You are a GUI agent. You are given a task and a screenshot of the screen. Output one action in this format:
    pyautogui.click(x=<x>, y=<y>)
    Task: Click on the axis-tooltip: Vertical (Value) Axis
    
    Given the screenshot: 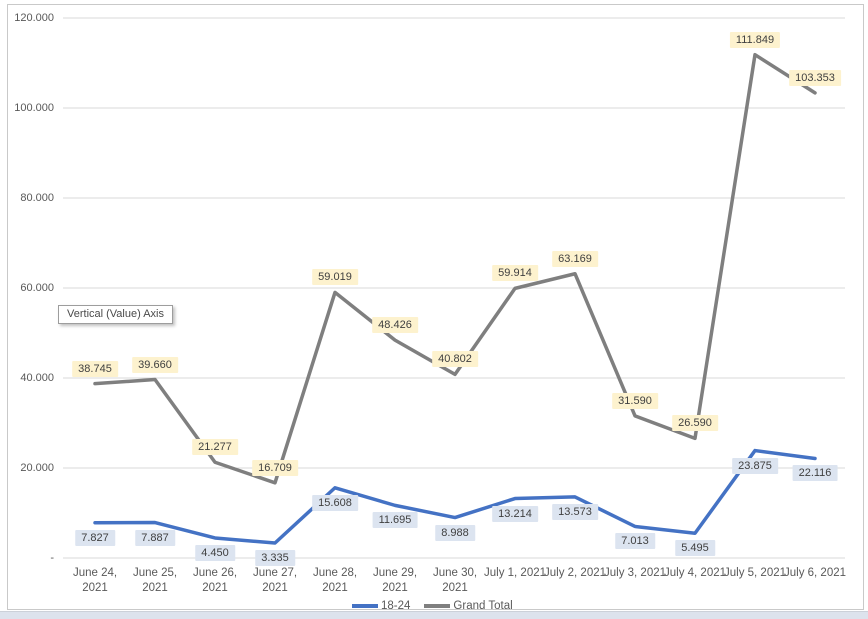 What is the action you would take?
    pyautogui.click(x=116, y=314)
    